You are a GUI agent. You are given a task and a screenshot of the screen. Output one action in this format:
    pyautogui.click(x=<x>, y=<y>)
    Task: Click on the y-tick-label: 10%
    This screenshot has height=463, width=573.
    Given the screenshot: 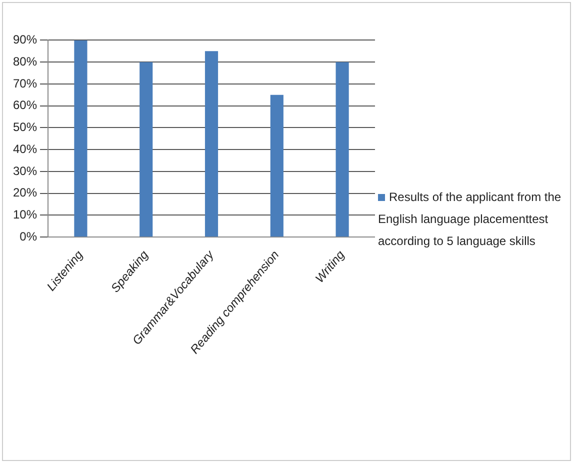 What is the action you would take?
    pyautogui.click(x=25, y=215)
    